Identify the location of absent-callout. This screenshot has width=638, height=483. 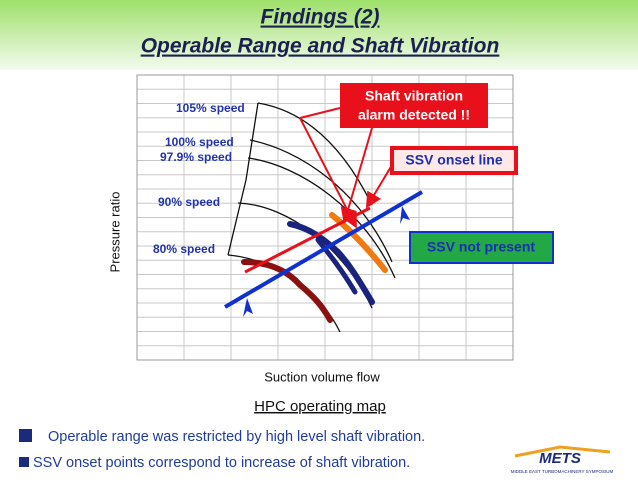
(481, 247).